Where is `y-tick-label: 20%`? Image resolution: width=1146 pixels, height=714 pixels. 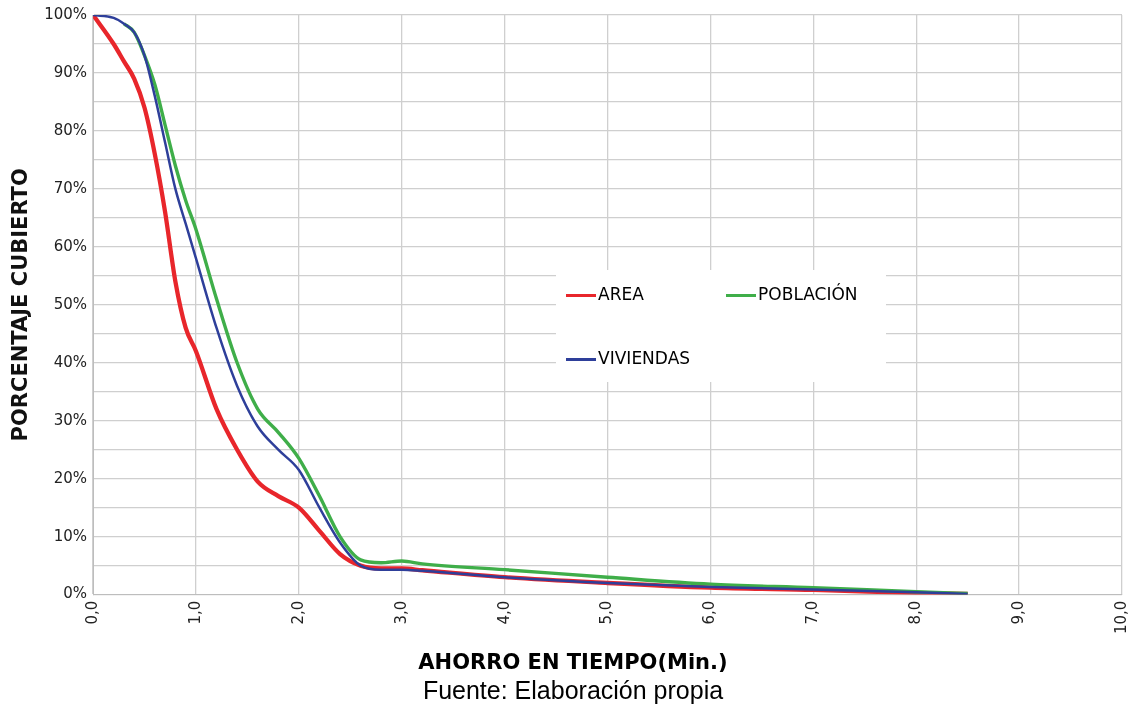 y-tick-label: 20% is located at coordinates (70, 477).